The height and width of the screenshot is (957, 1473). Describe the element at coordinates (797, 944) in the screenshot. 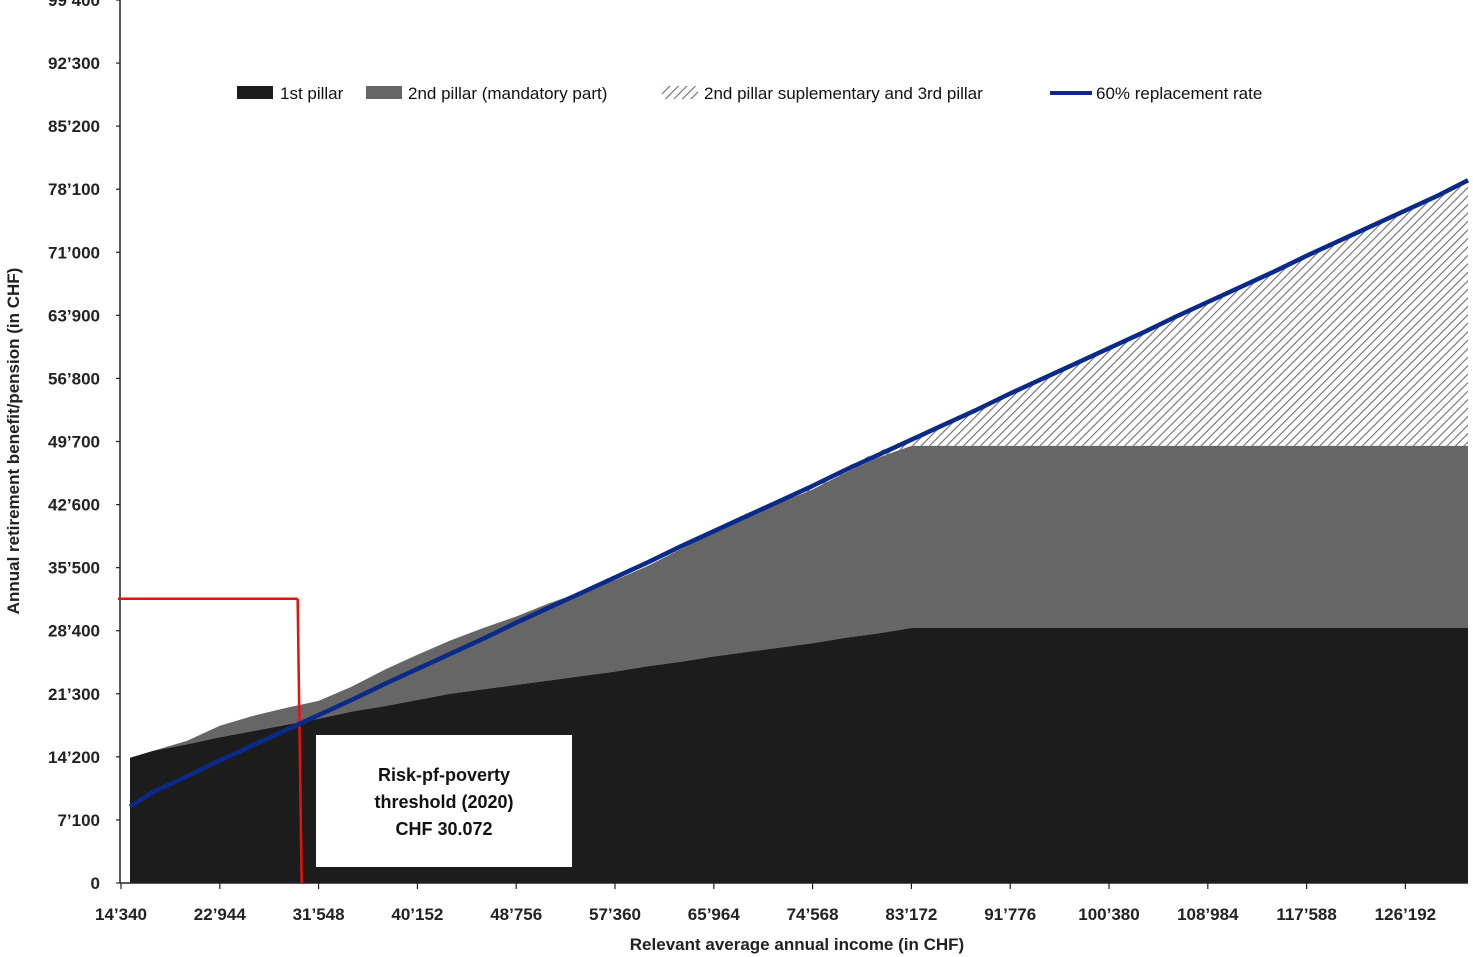

I see `x-axis-title: Relevant average annual income (in CHF)` at that location.